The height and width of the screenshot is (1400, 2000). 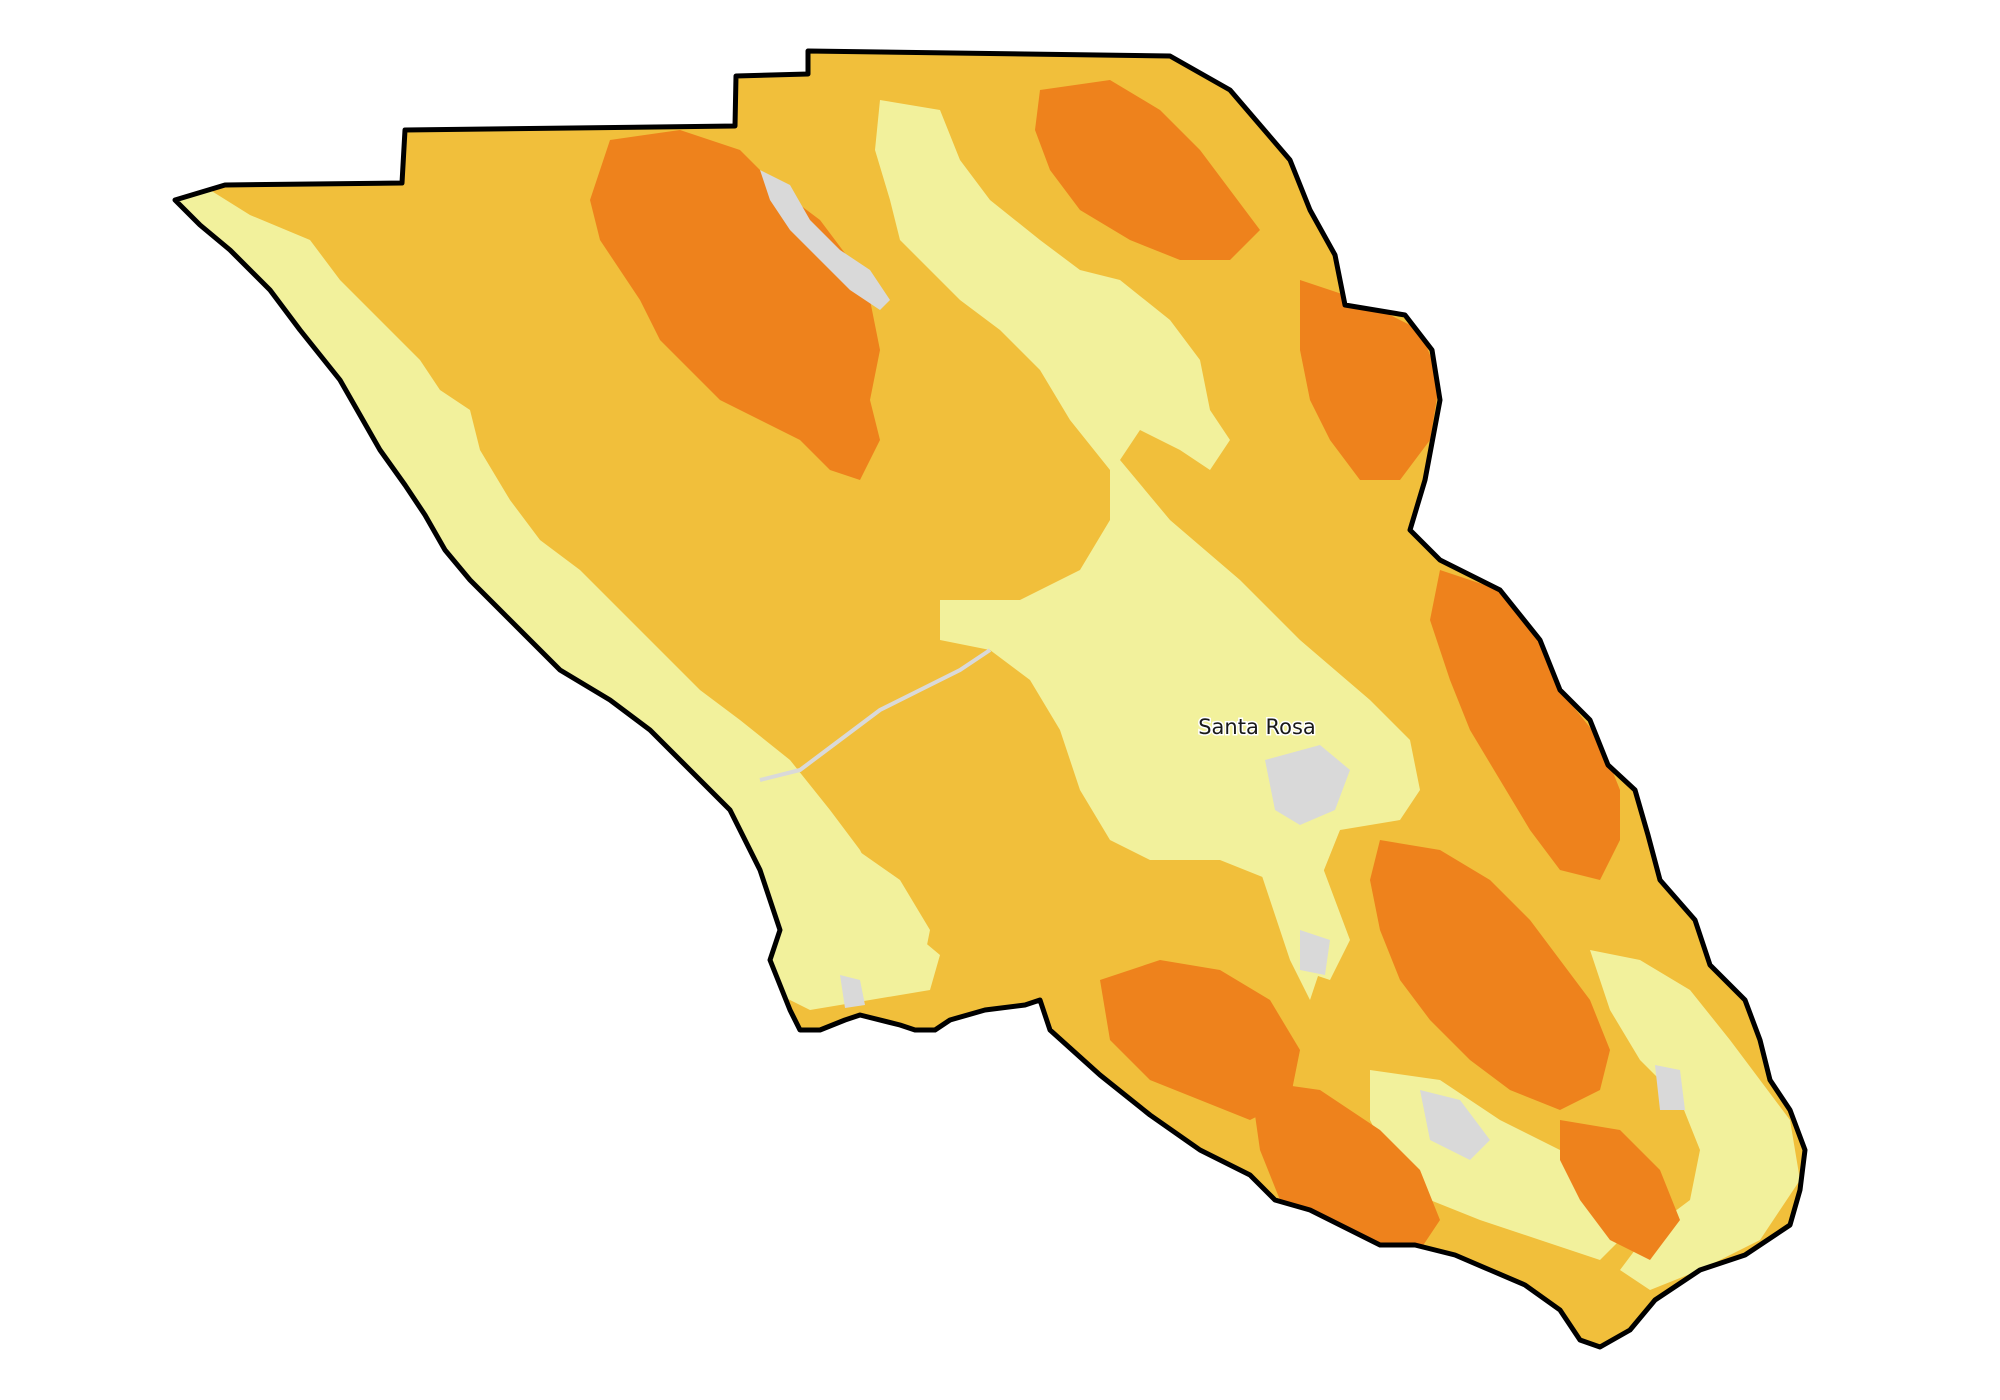 I want to click on petaluma-urban-area, so click(x=1455, y=1125).